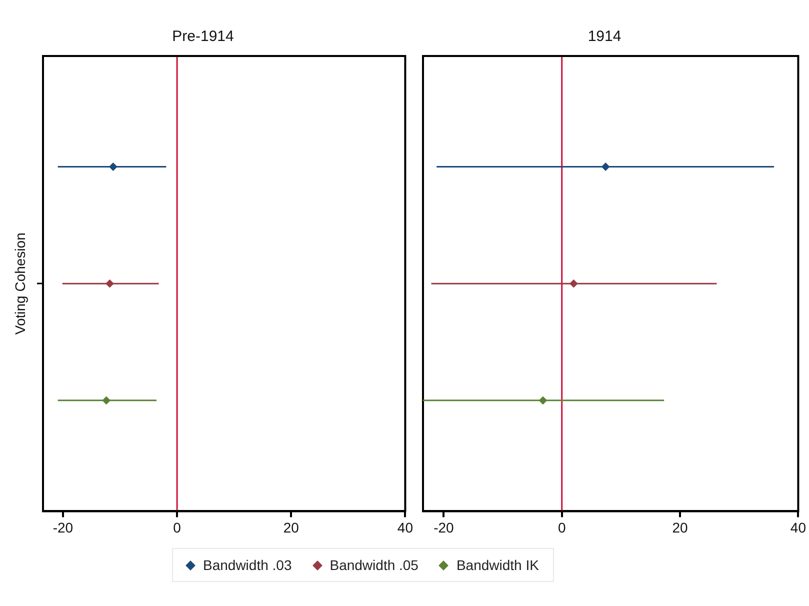  Describe the element at coordinates (497, 565) in the screenshot. I see `legend-label: Bandwidth IK` at that location.